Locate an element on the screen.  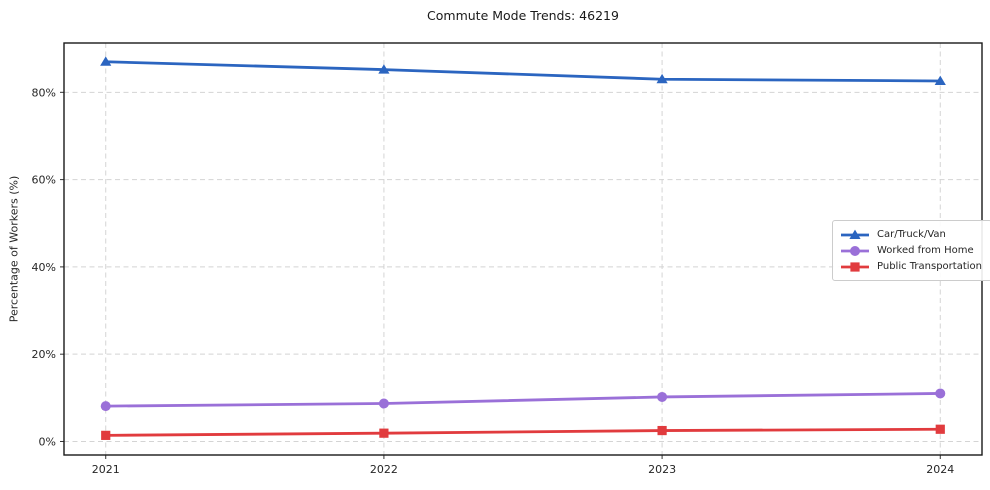
legend-label: Car/Truck/Van is located at coordinates (911, 234).